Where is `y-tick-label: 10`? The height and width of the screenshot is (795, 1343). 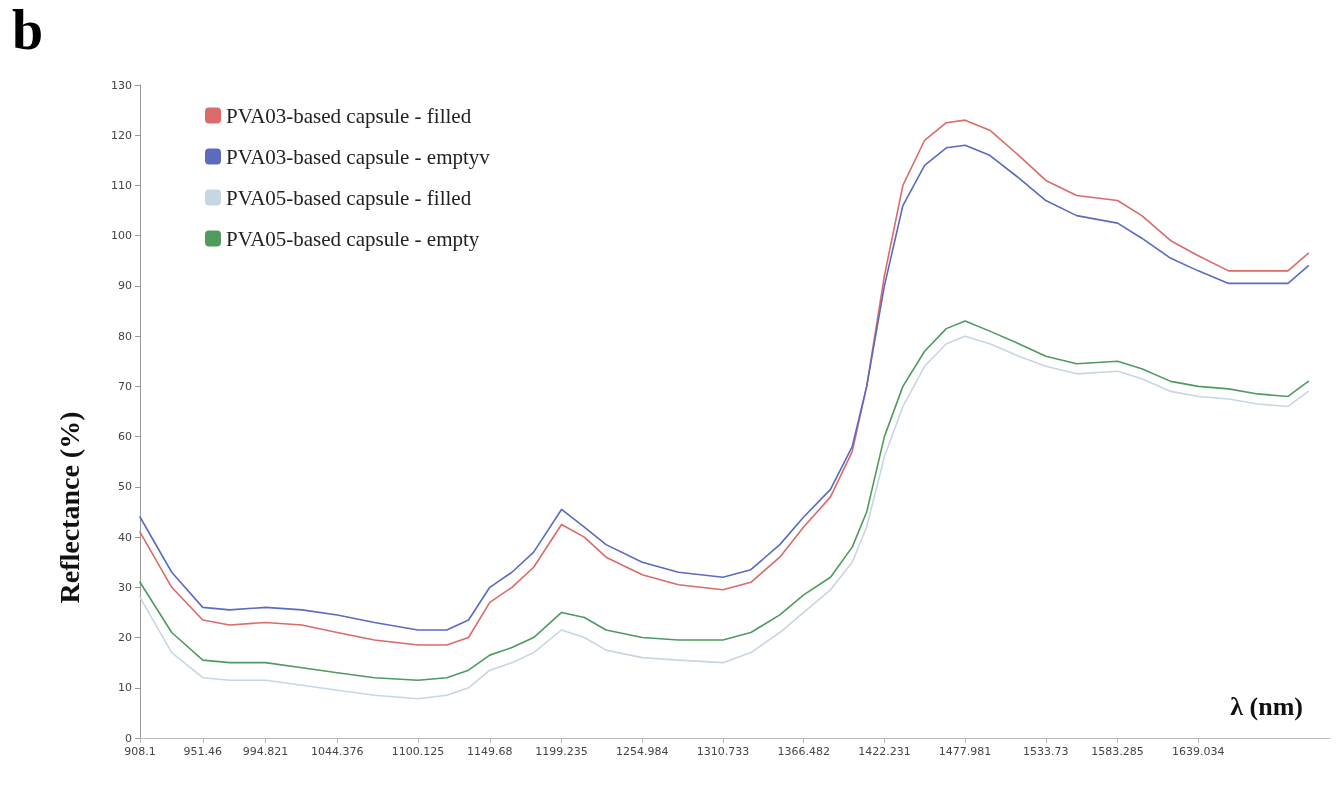 y-tick-label: 10 is located at coordinates (125, 688).